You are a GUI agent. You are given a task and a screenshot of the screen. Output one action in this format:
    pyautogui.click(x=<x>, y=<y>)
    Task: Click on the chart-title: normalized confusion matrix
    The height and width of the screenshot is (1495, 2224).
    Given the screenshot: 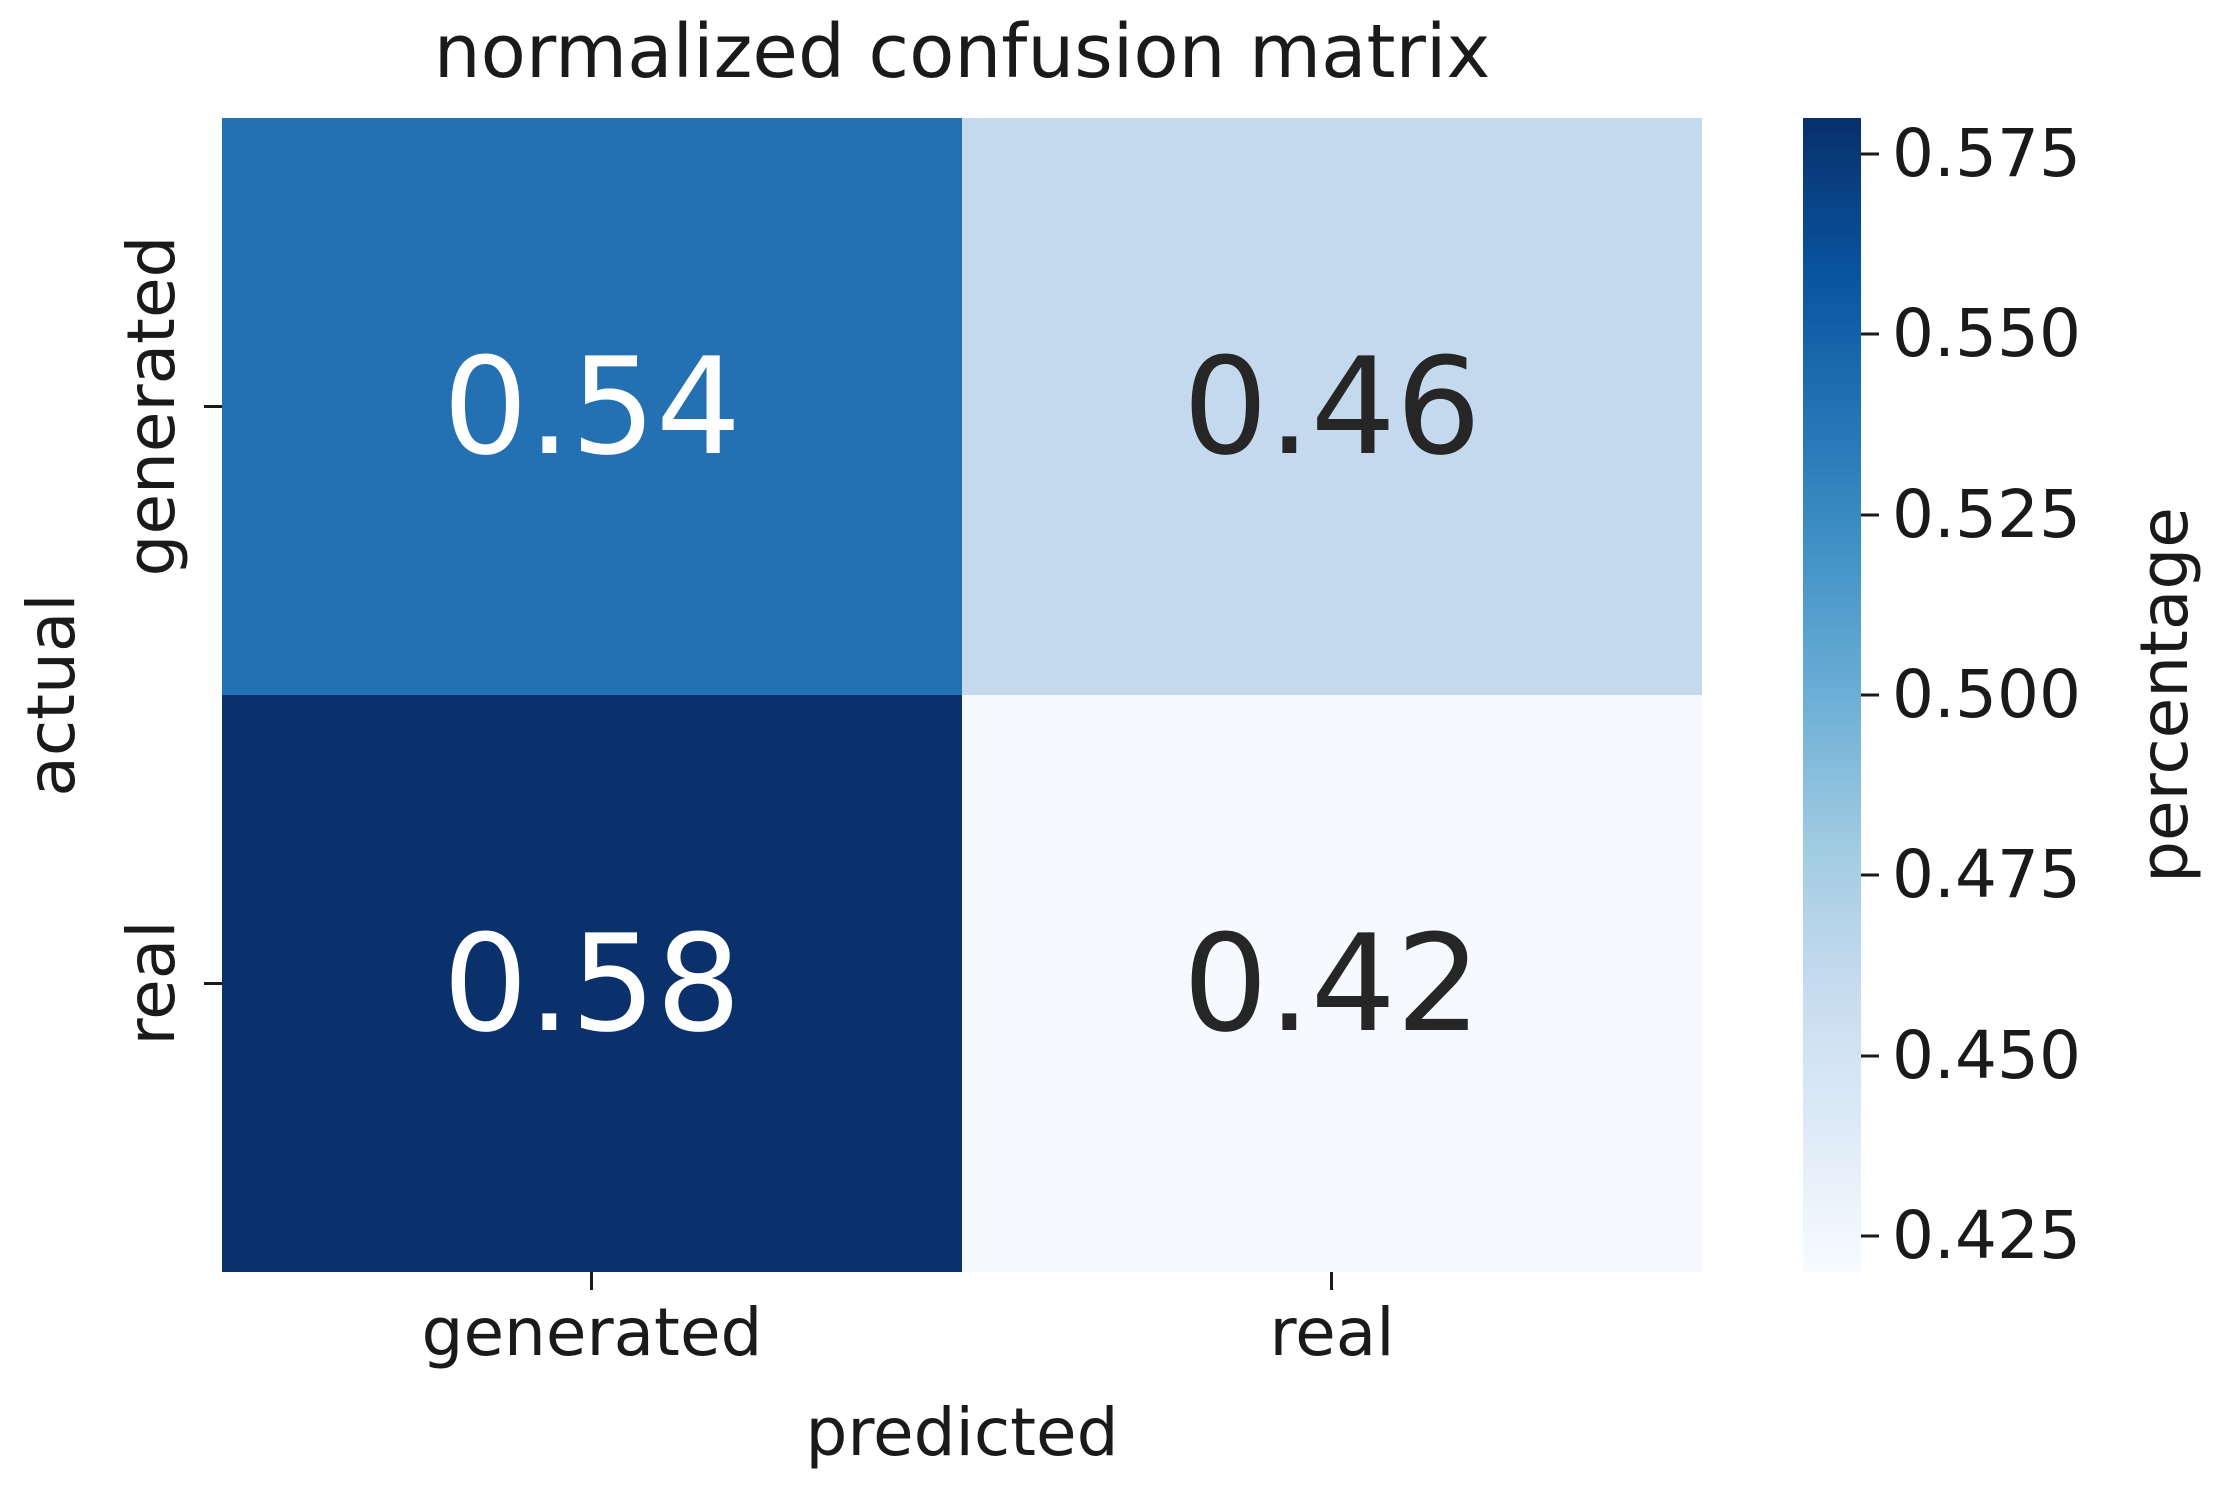 What is the action you would take?
    pyautogui.click(x=962, y=52)
    